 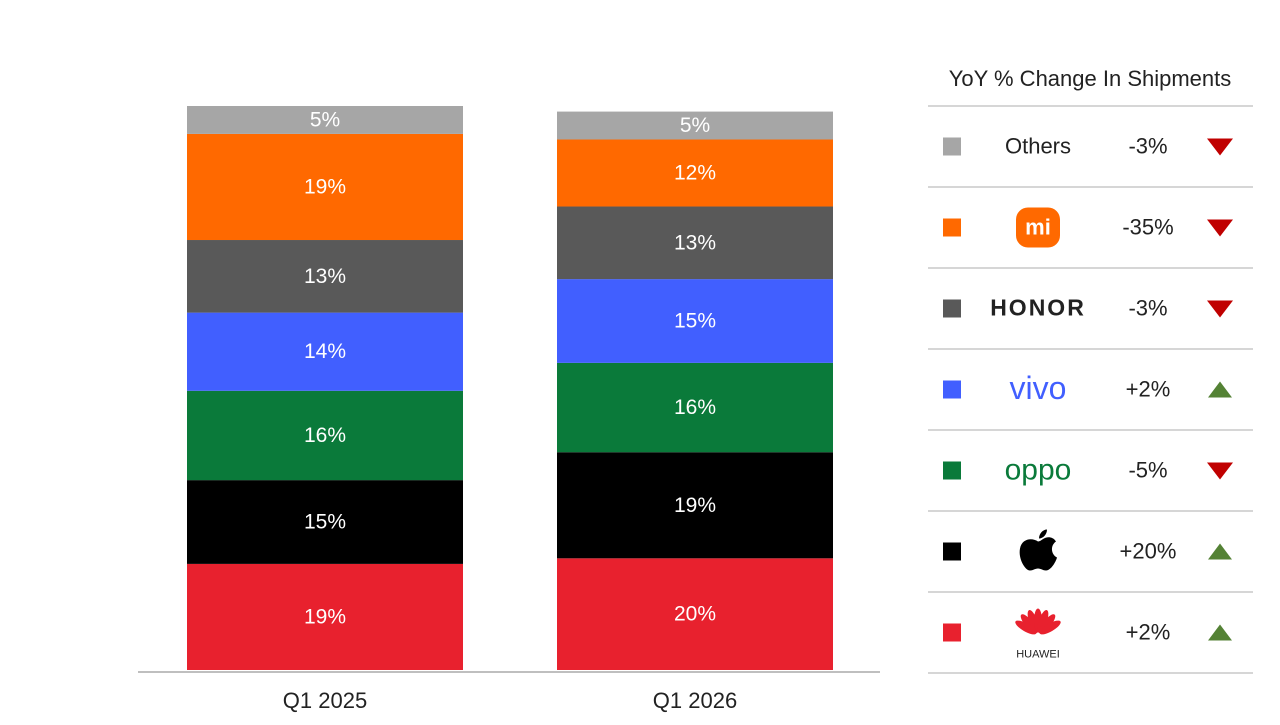 I want to click on x-tick-label: Q1 2025, so click(x=325, y=700).